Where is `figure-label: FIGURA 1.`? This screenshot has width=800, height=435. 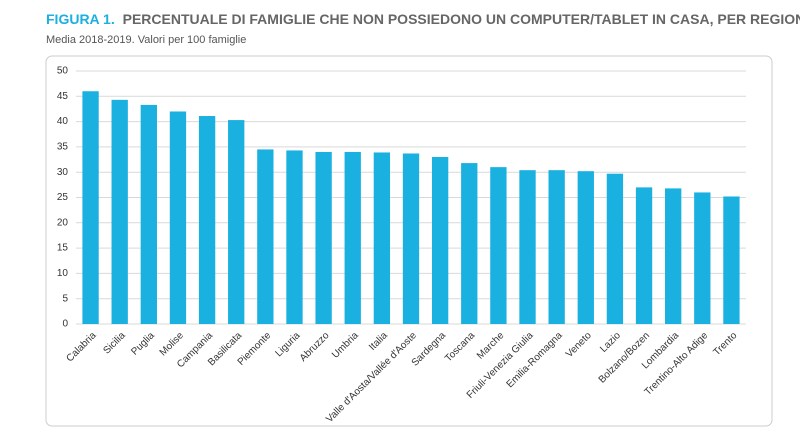
figure-label: FIGURA 1. is located at coordinates (80, 19).